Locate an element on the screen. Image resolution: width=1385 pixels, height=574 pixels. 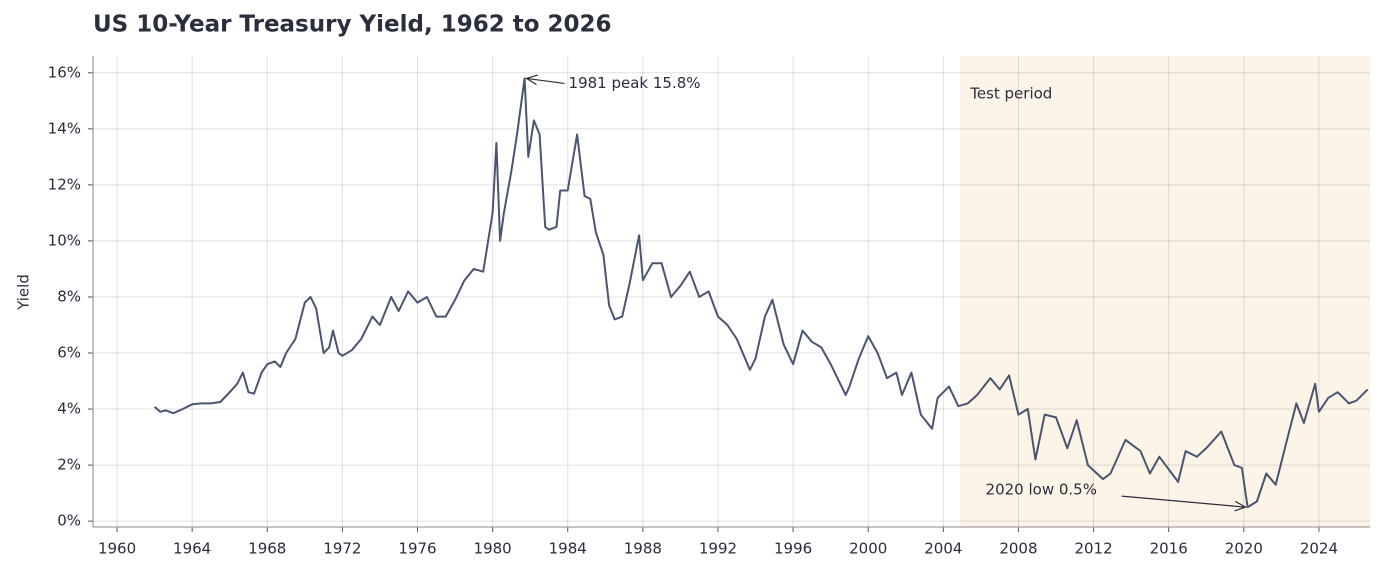
x-tick-label: 1960 is located at coordinates (117, 549).